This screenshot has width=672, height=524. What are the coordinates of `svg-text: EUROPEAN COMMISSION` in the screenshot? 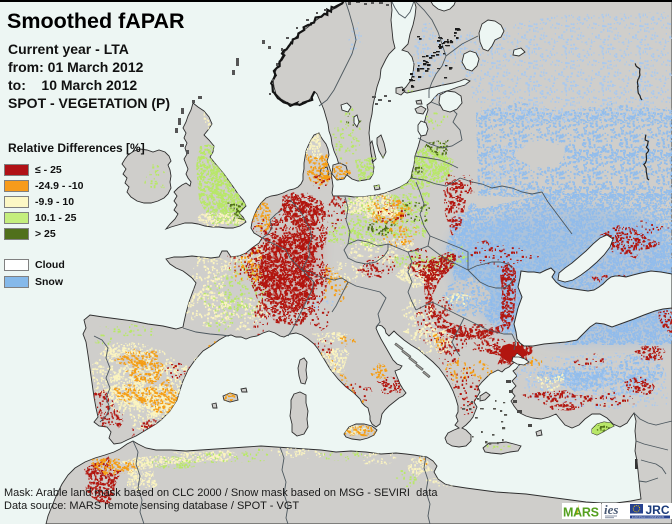 It's located at (648, 517).